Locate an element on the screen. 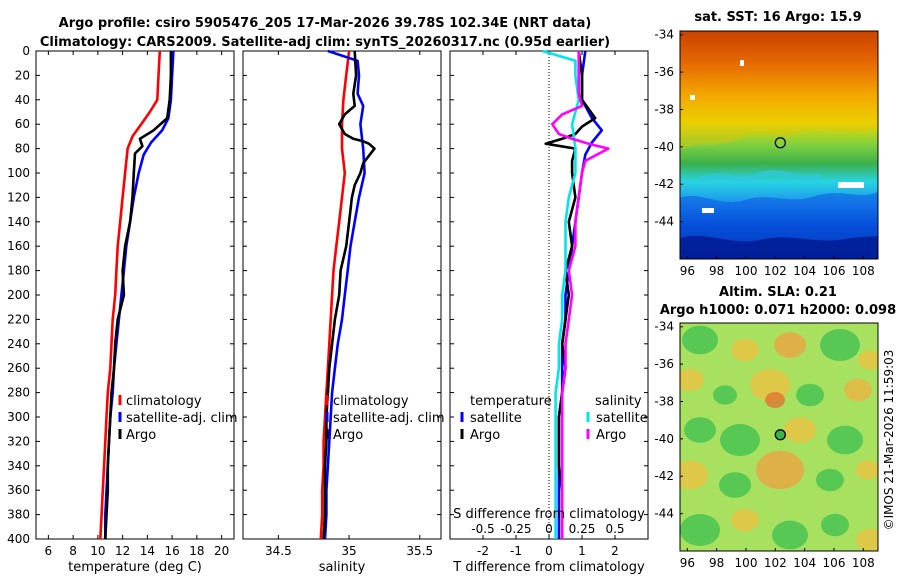  sst-map-frame is located at coordinates (779, 145).